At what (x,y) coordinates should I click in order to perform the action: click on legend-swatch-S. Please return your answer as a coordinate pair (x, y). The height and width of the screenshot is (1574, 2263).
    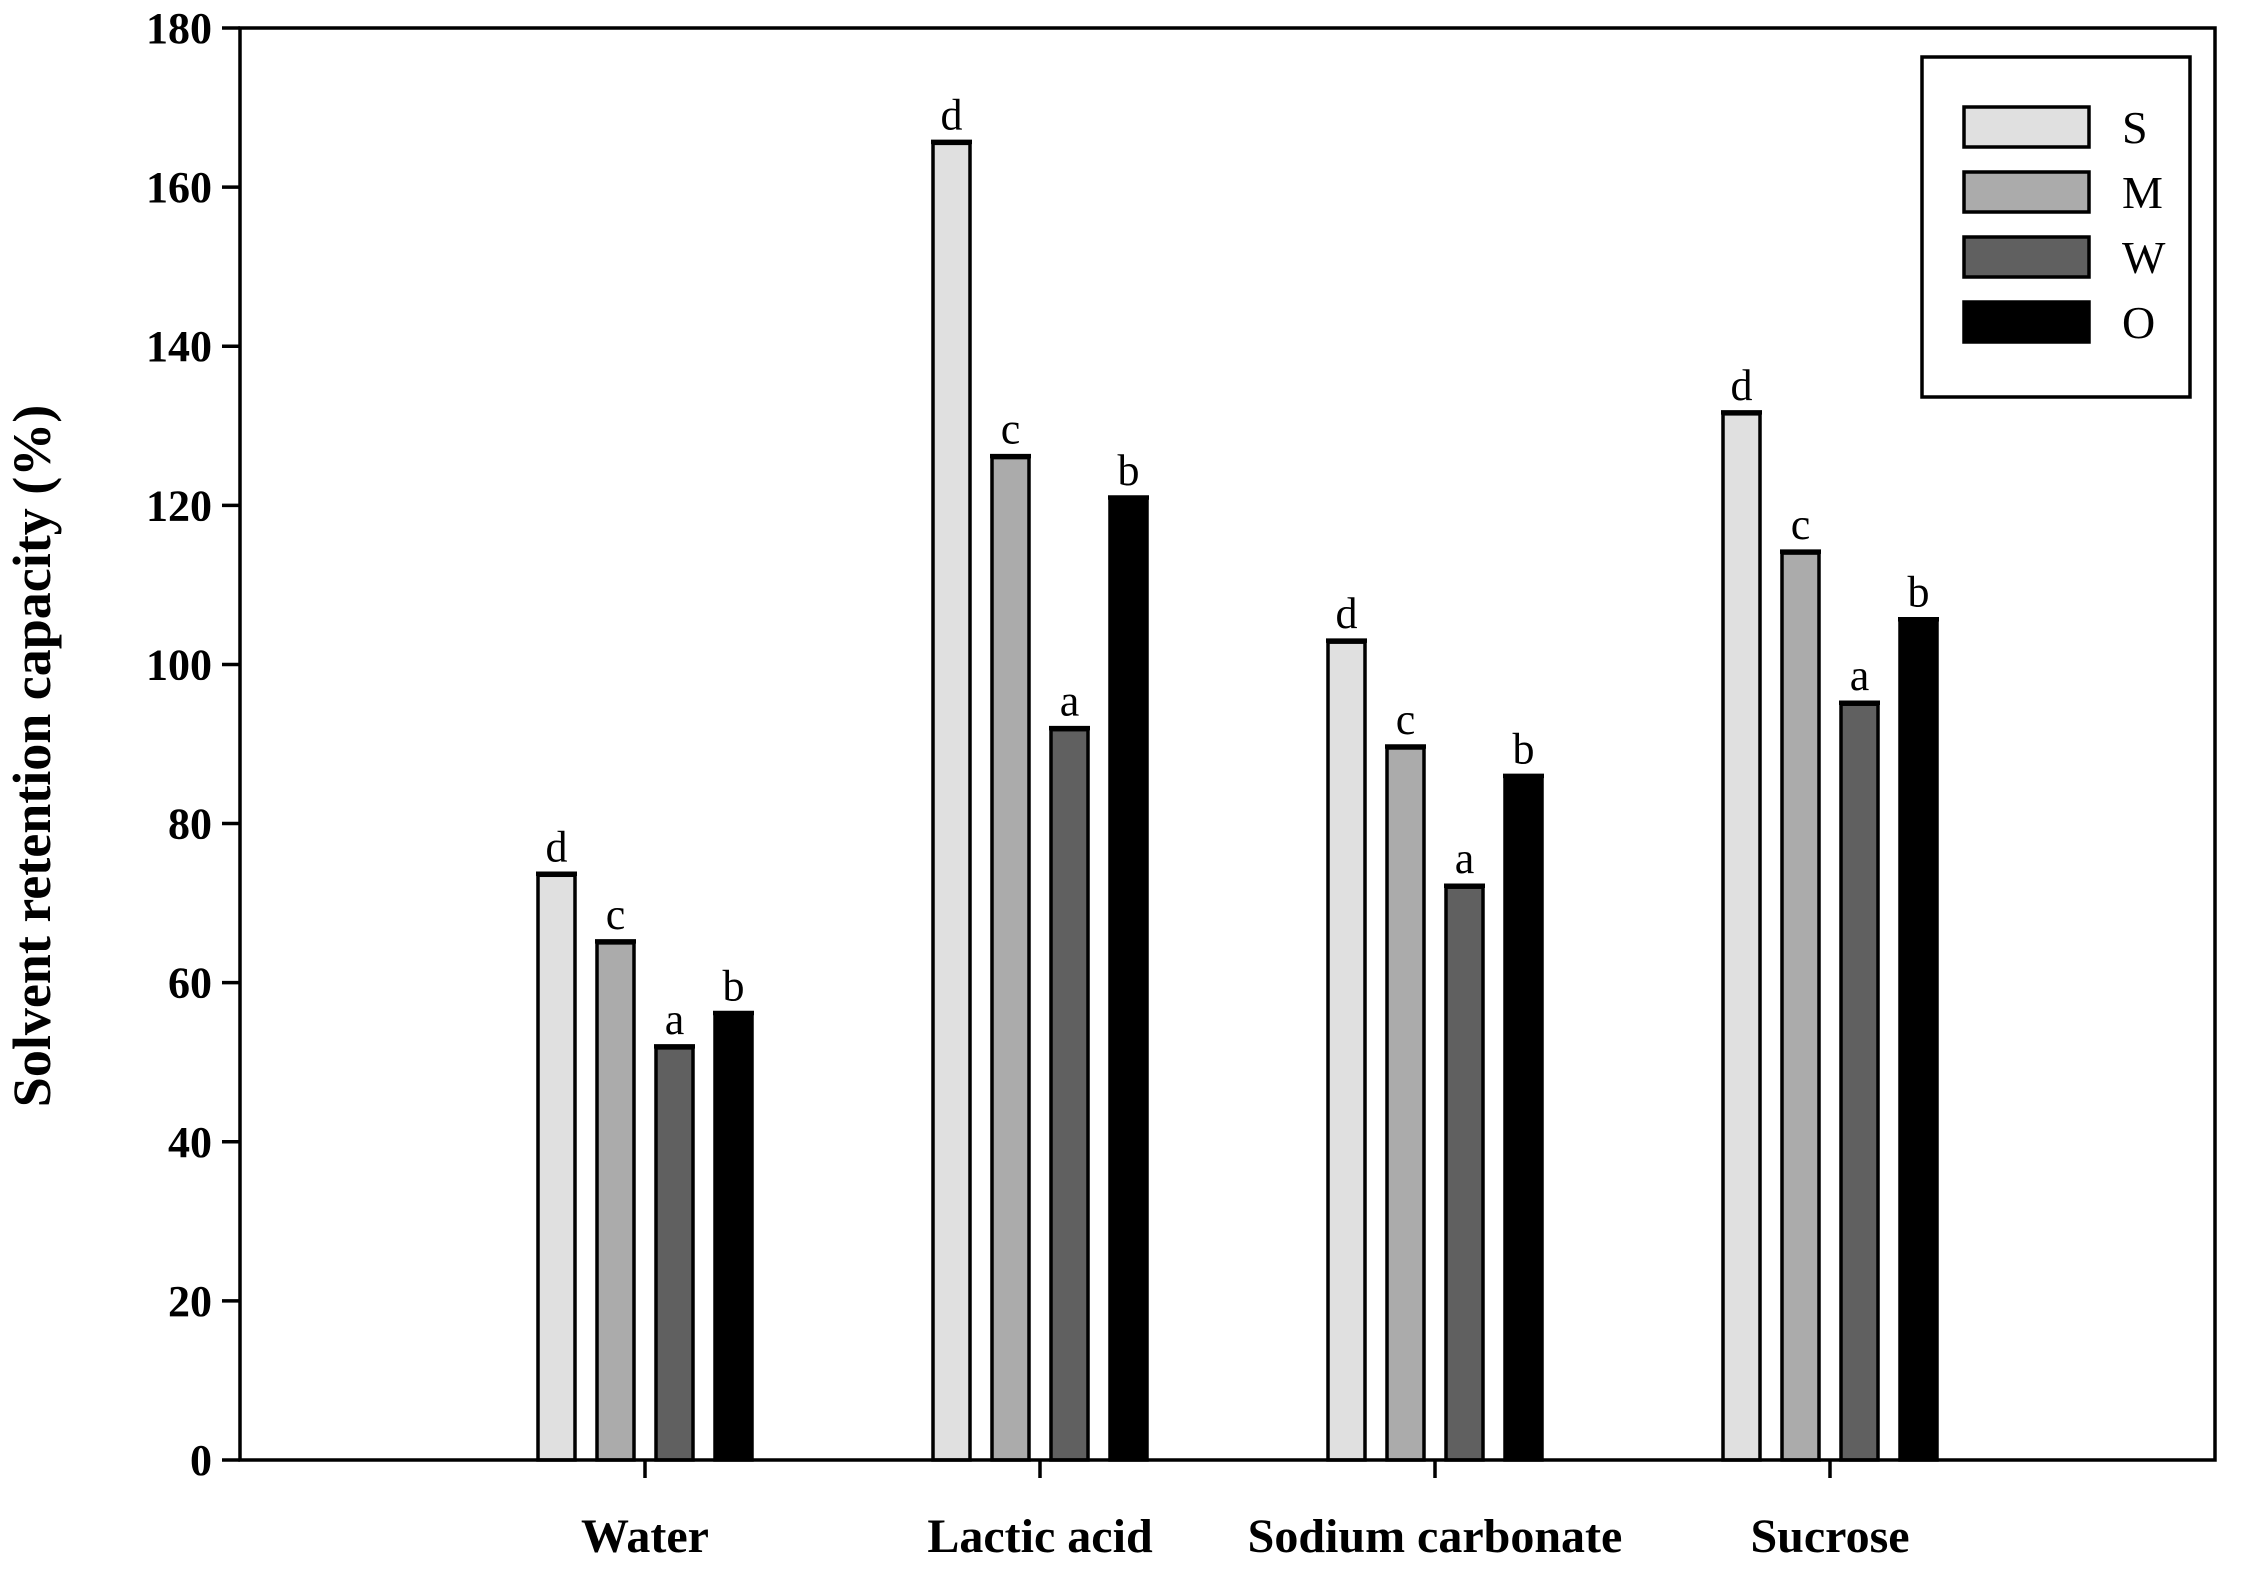
    Looking at the image, I should click on (2026, 127).